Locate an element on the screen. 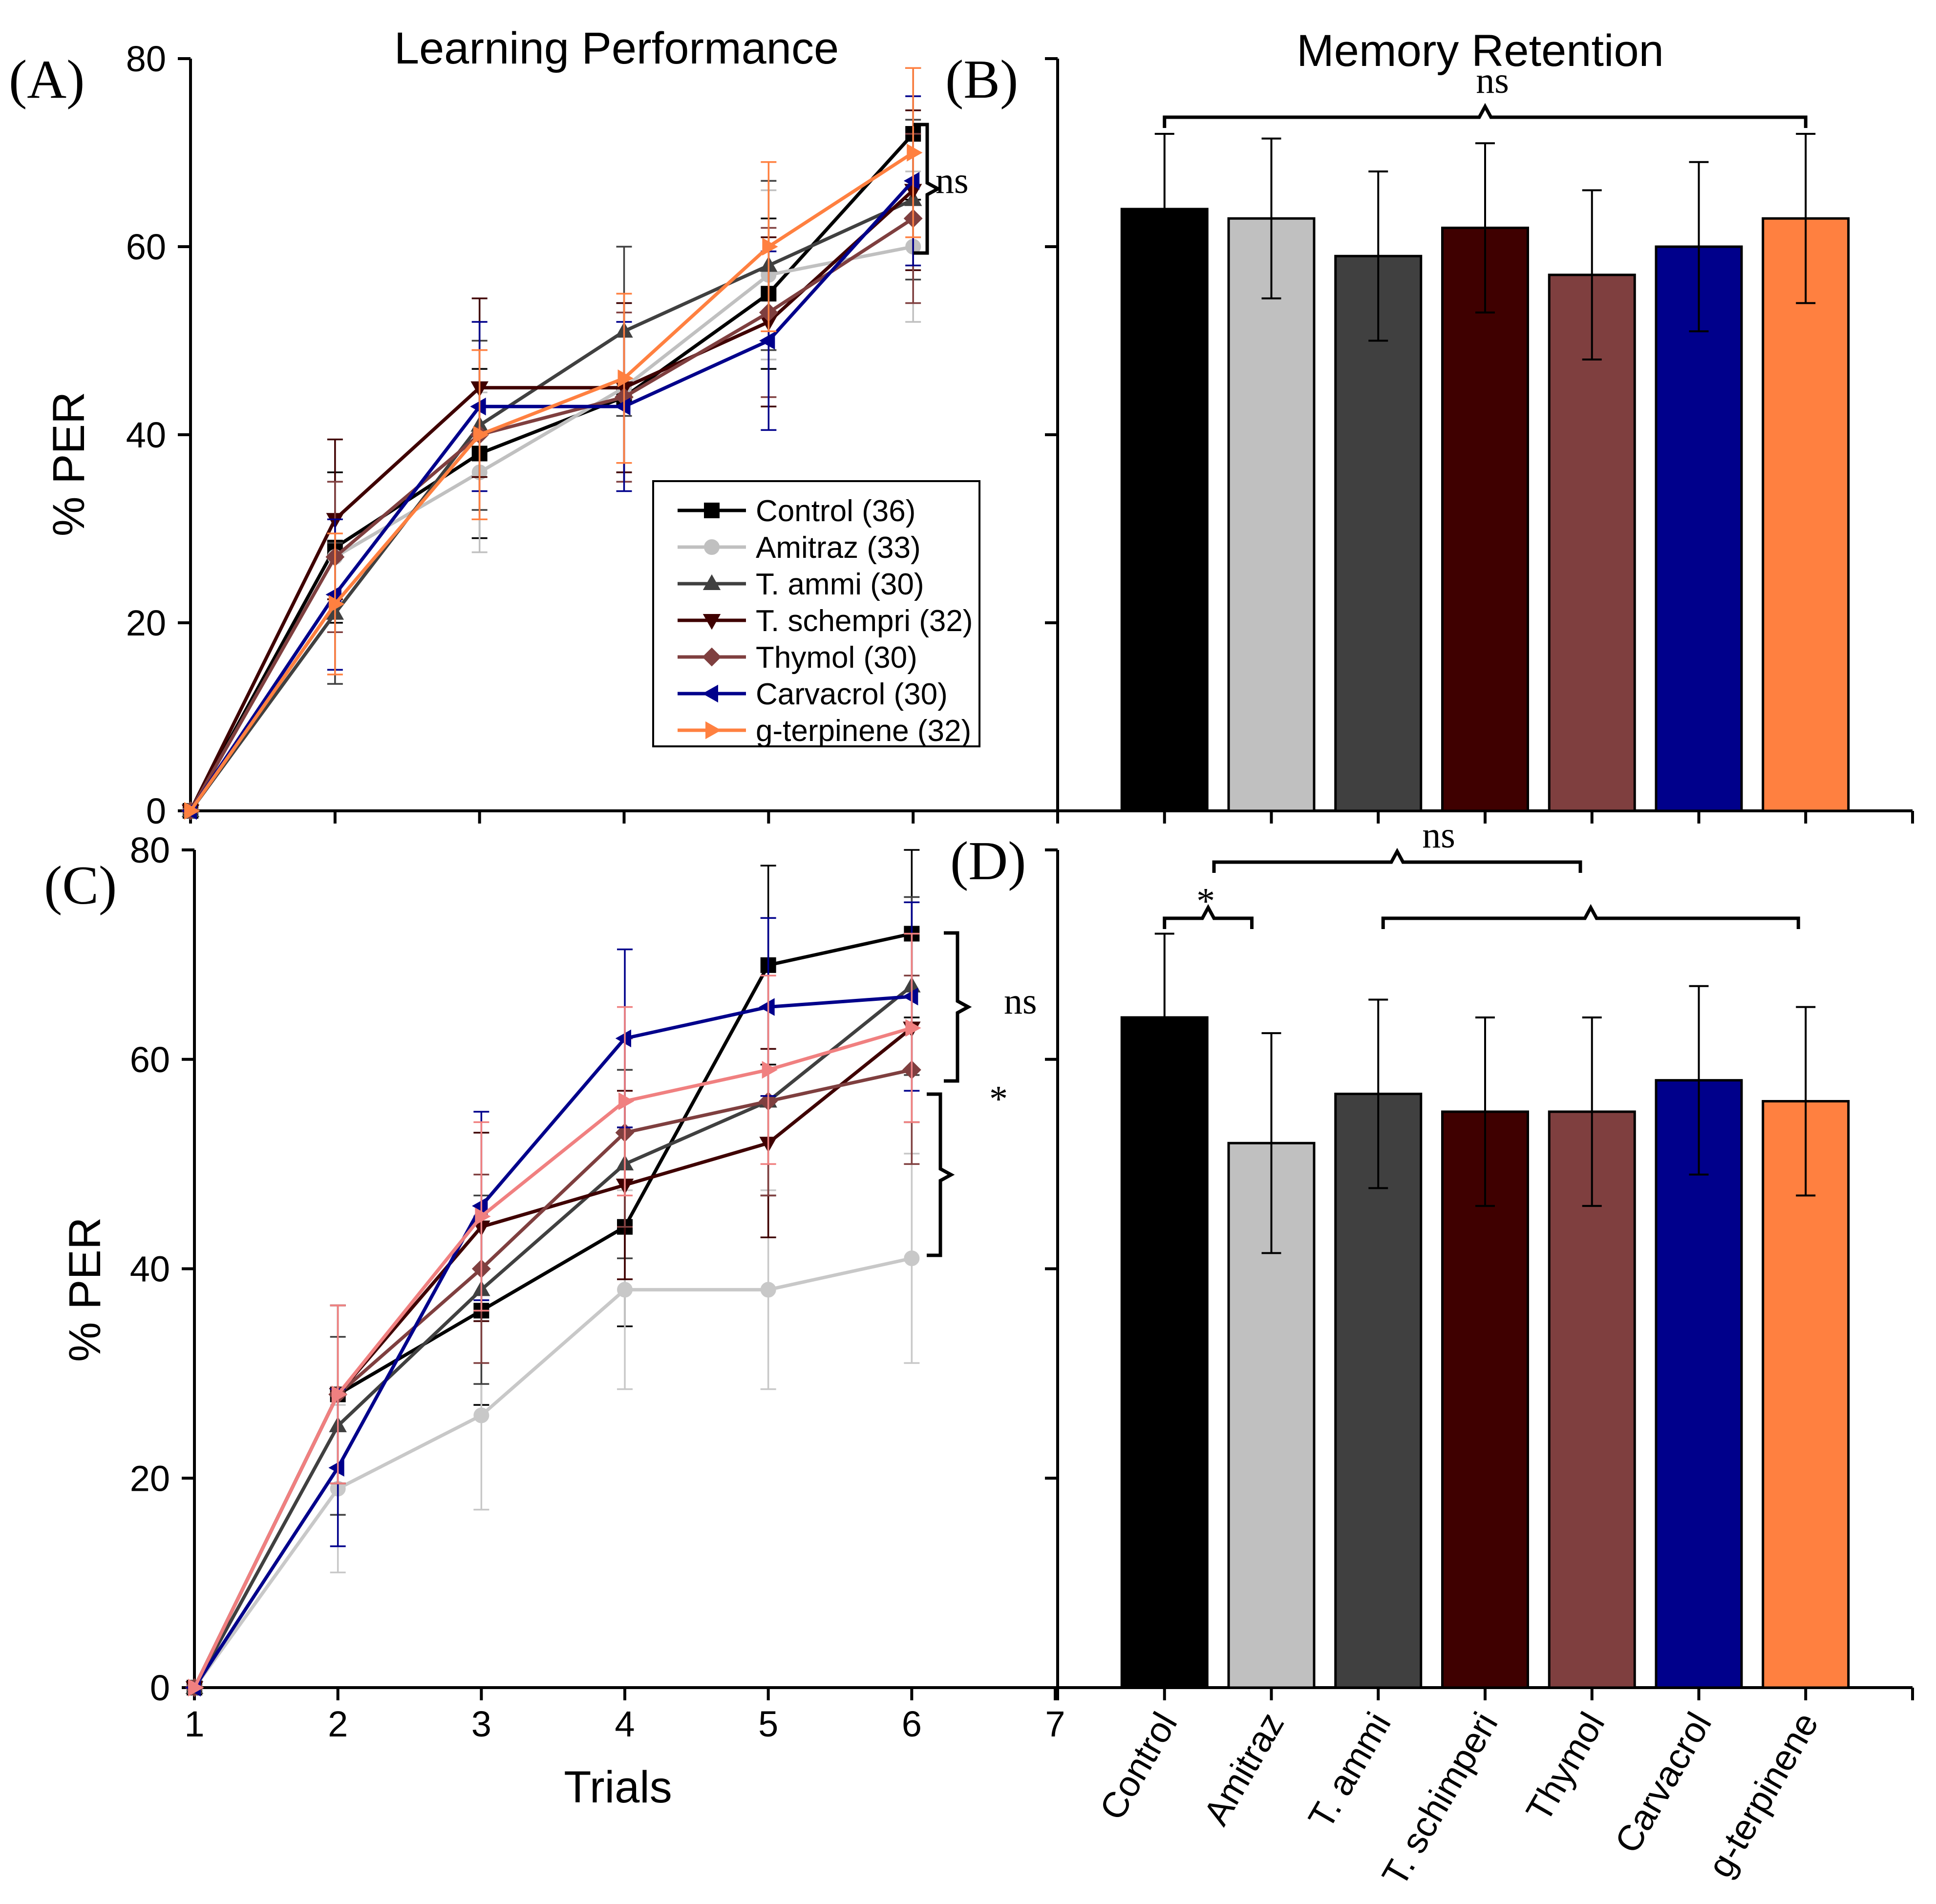 This screenshot has width=1936, height=1904. panel-d-annotation: * ns is located at coordinates (1481, 872).